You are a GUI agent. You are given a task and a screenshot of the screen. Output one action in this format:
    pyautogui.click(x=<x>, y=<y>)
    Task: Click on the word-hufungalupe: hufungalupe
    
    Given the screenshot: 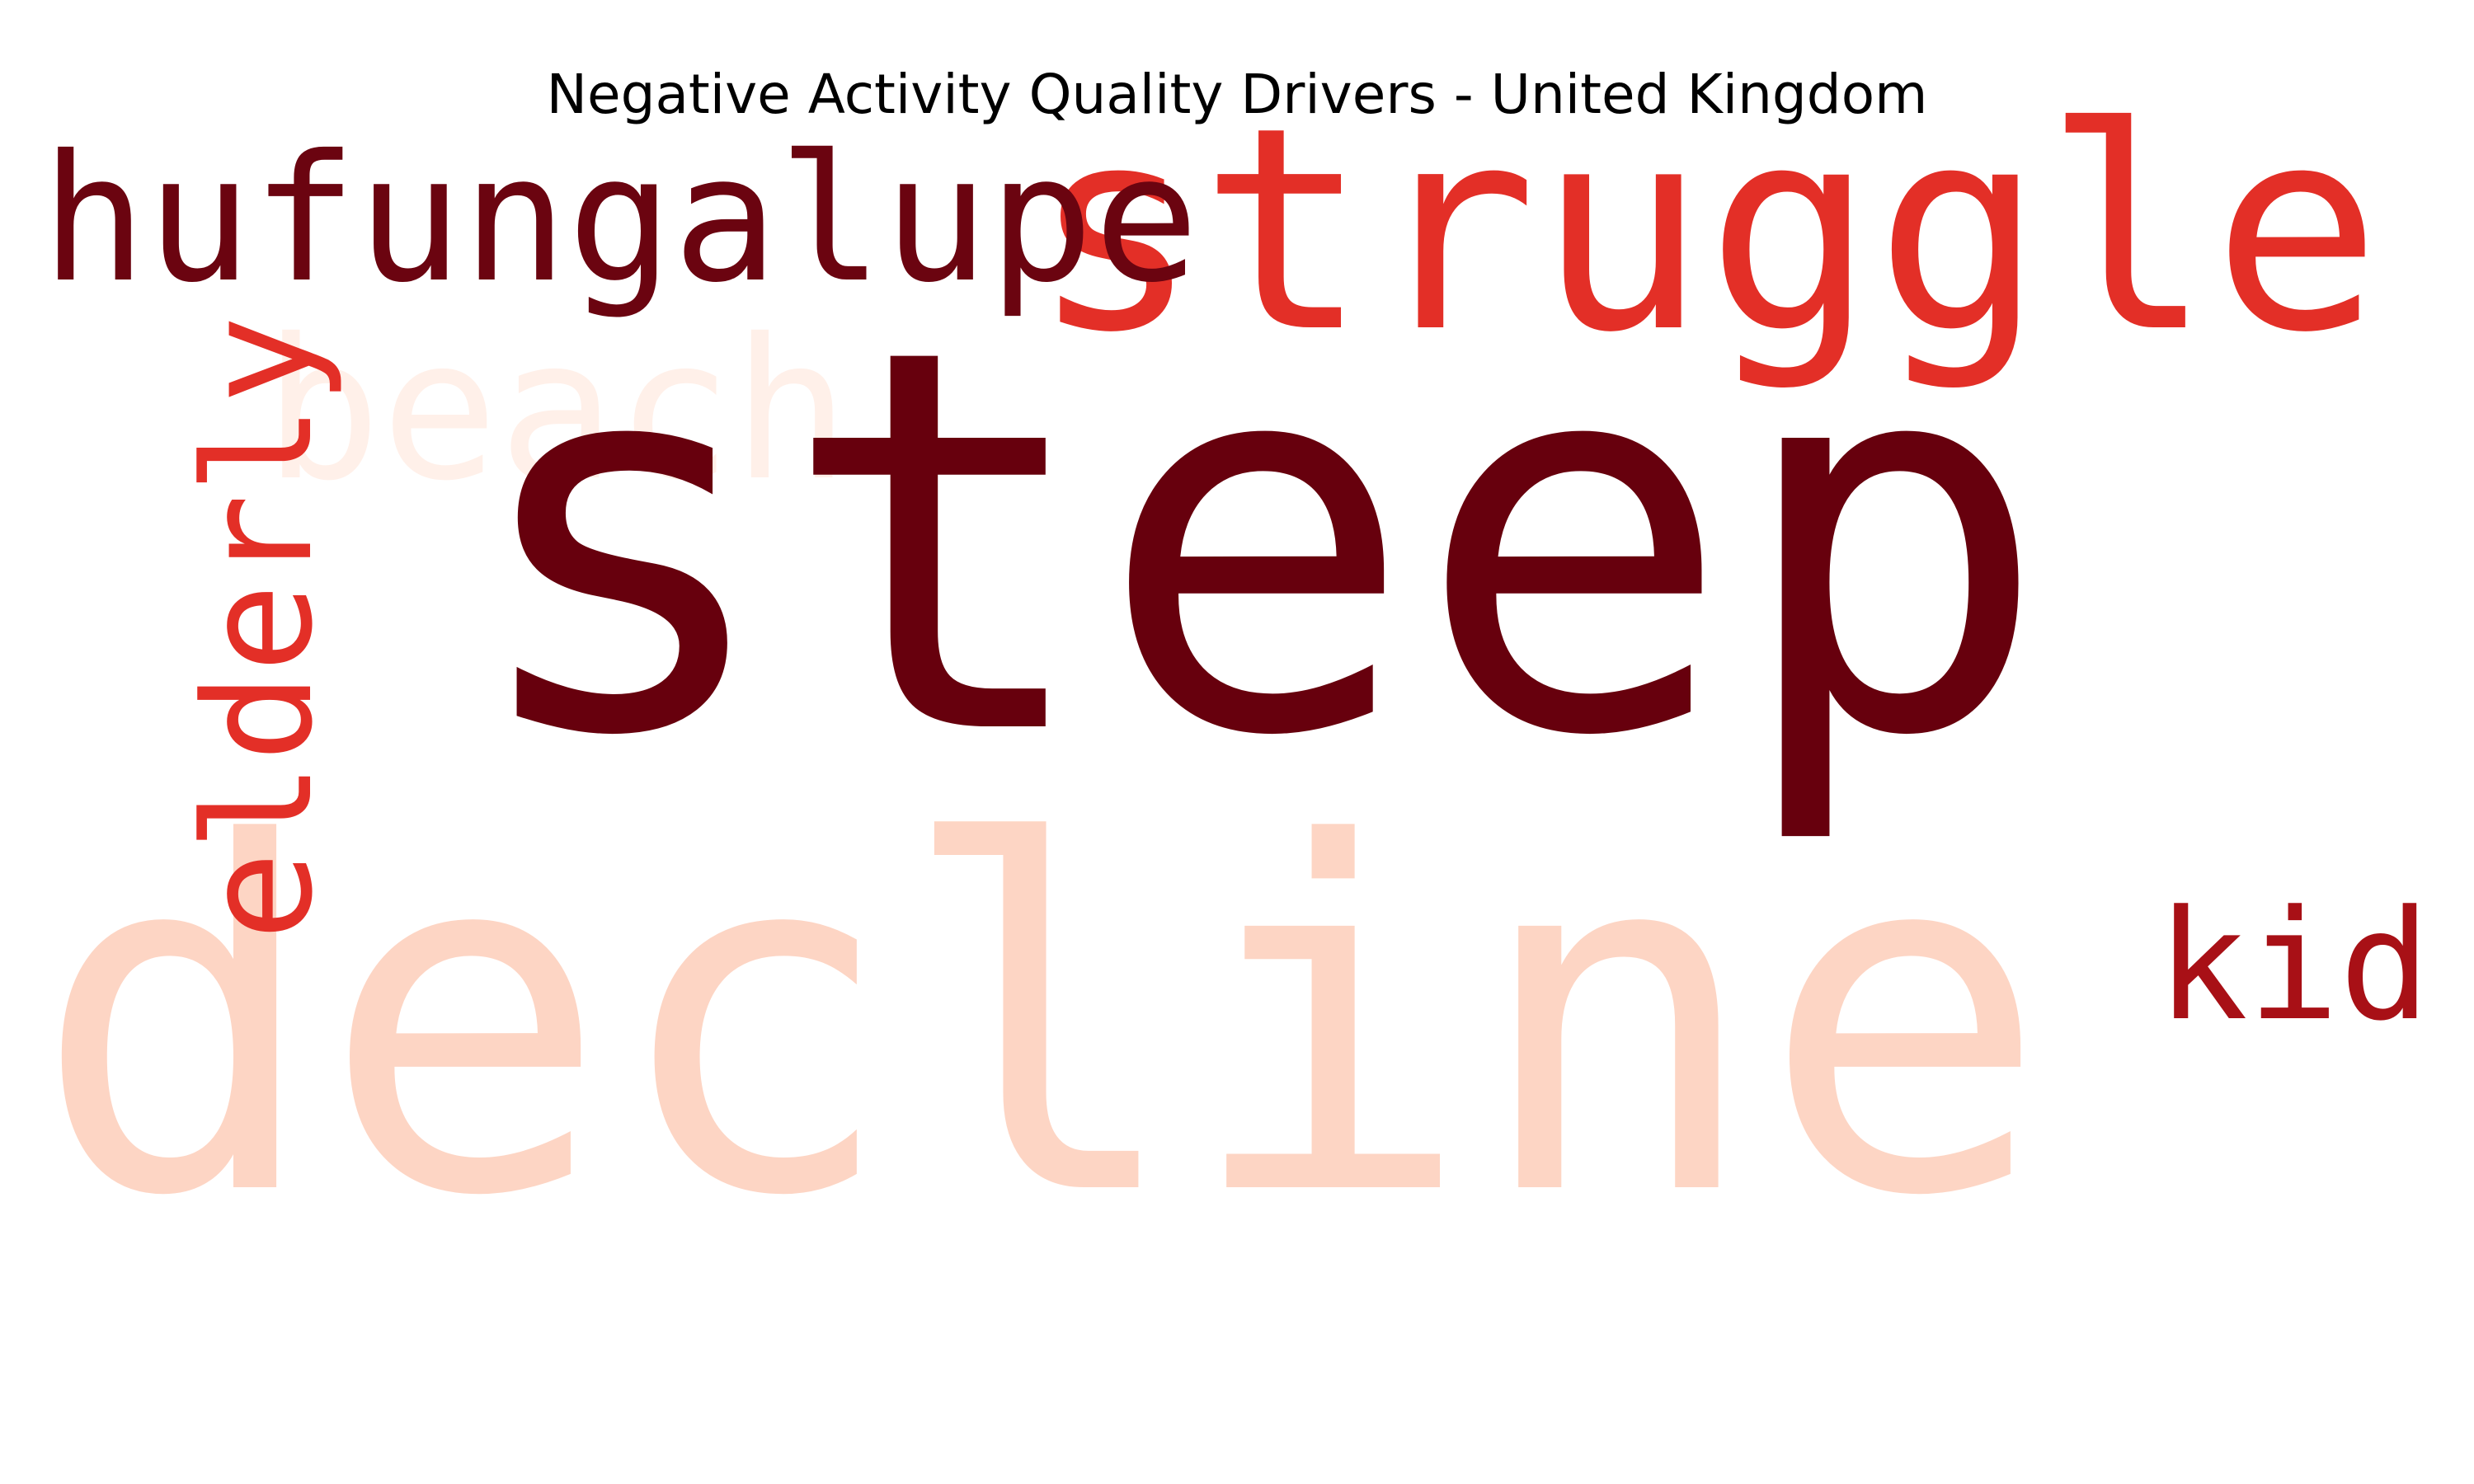 What is the action you would take?
    pyautogui.click(x=620, y=219)
    